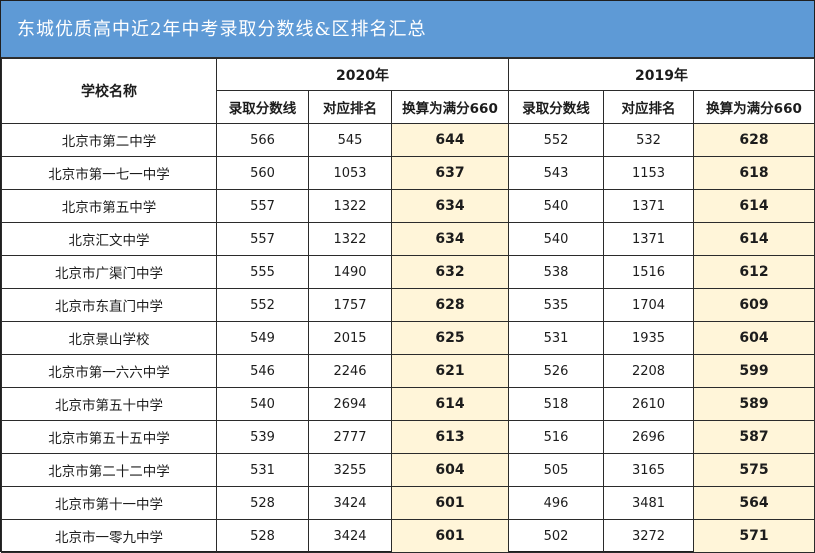 This screenshot has height=553, width=815. Describe the element at coordinates (754, 338) in the screenshot. I see `converted-2019-cell: 604` at that location.